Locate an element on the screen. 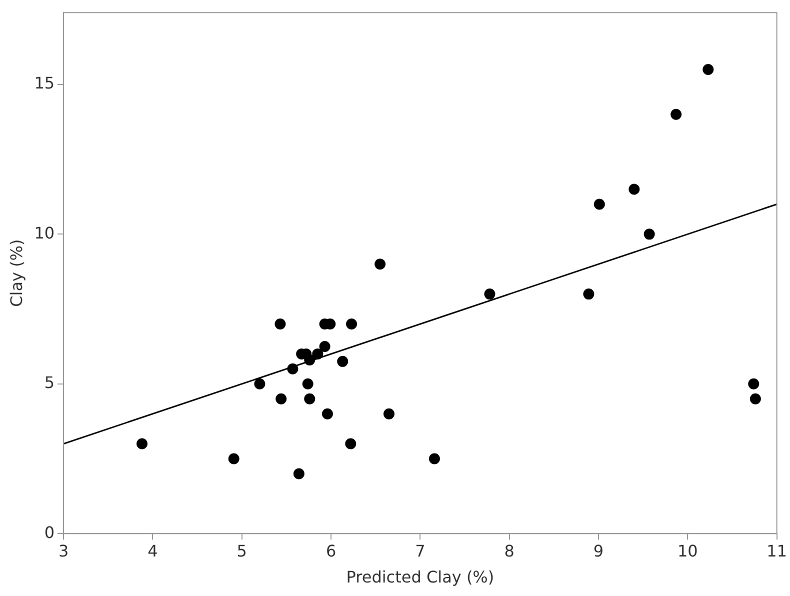 The image size is (790, 596). x-tick-label: 6 is located at coordinates (331, 550).